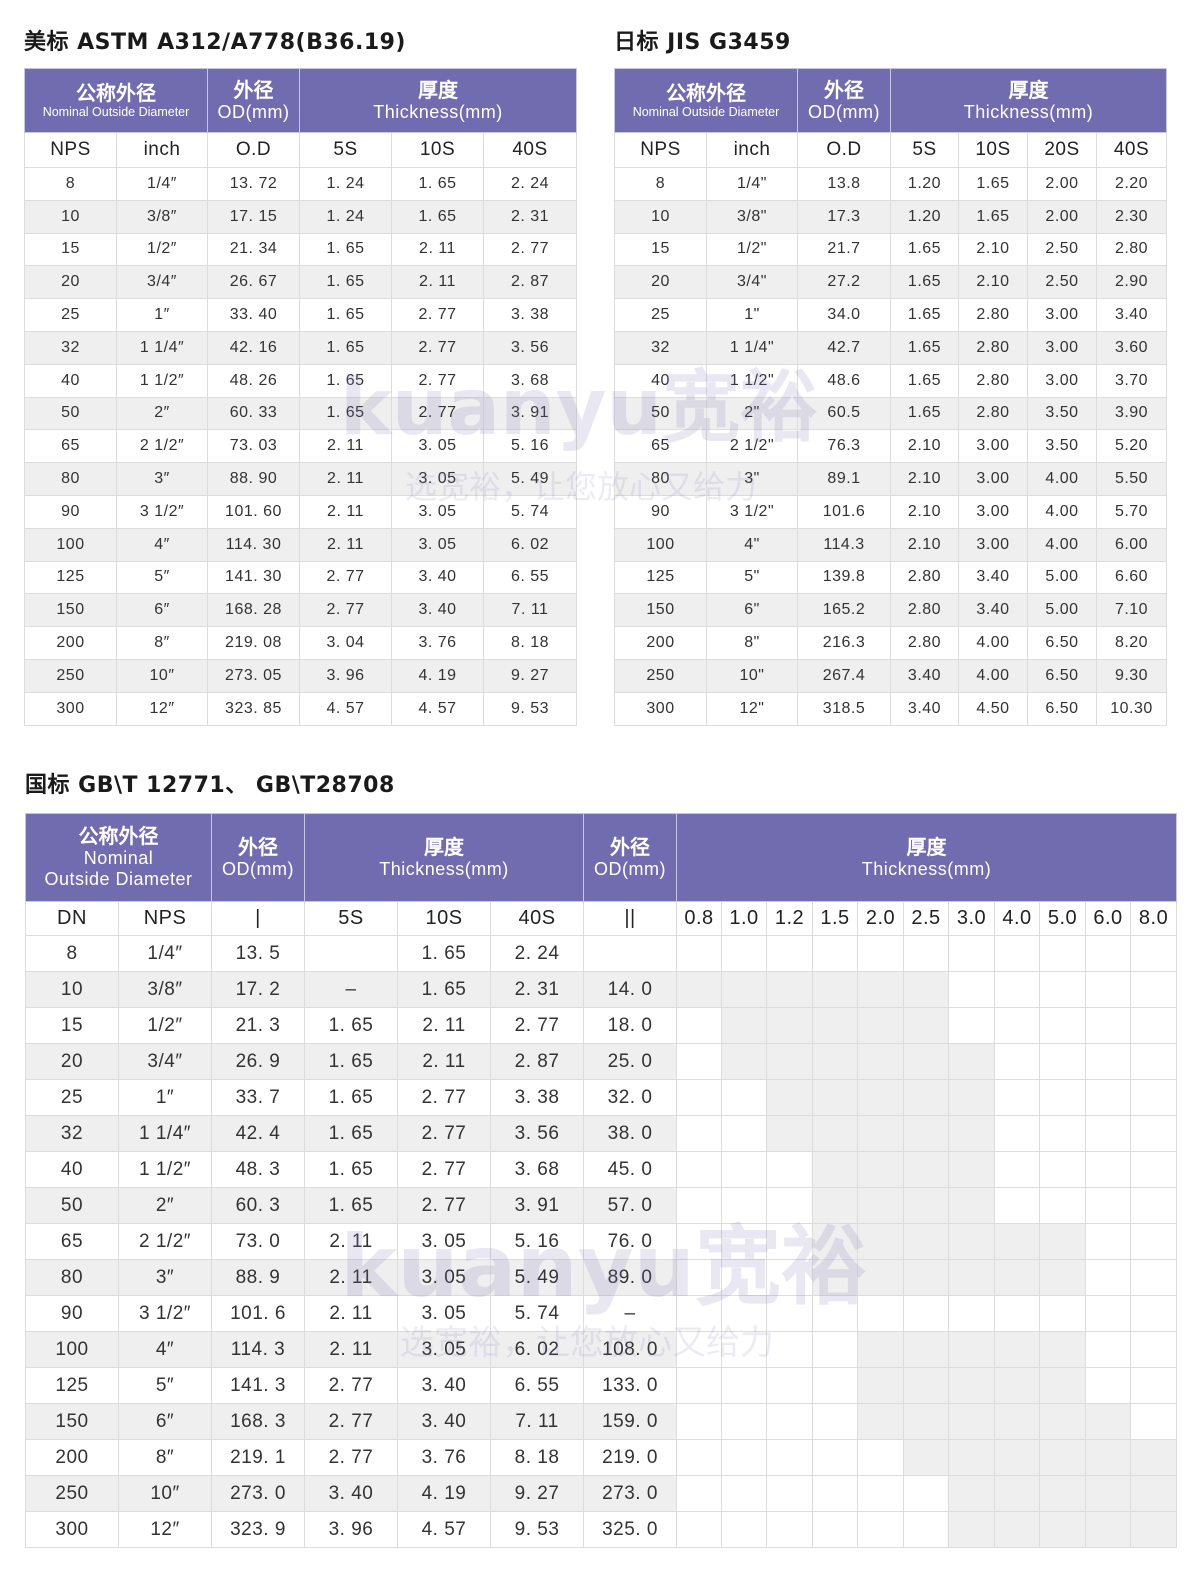 This screenshot has width=1200, height=1581. I want to click on table-row: 65 2 1/2" 76.3 2.10 3.00 3.50 5.20, so click(891, 446).